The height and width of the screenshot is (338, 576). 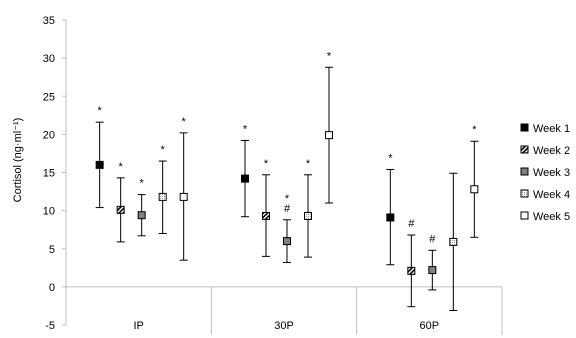 I want to click on legend-label: Week 4, so click(x=551, y=195).